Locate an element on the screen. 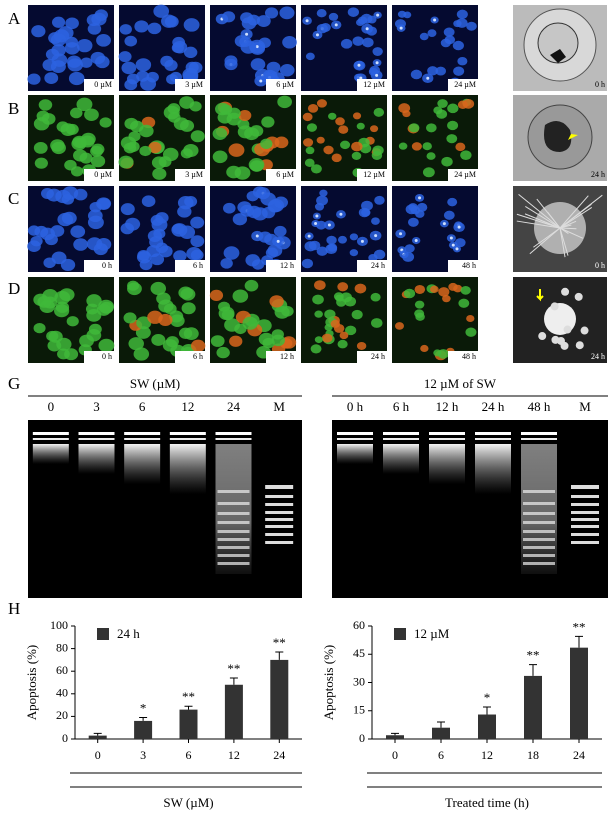  y-tick-label: 60 is located at coordinates (62, 670).